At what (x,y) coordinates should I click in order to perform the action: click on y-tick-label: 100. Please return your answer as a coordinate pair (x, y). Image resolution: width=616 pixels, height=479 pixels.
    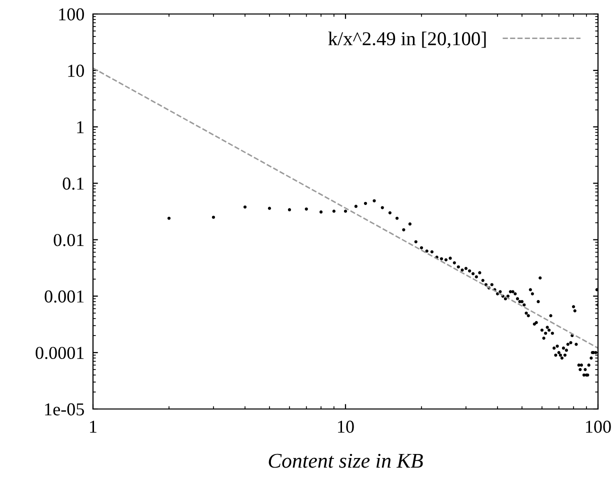
    Looking at the image, I should click on (71, 14).